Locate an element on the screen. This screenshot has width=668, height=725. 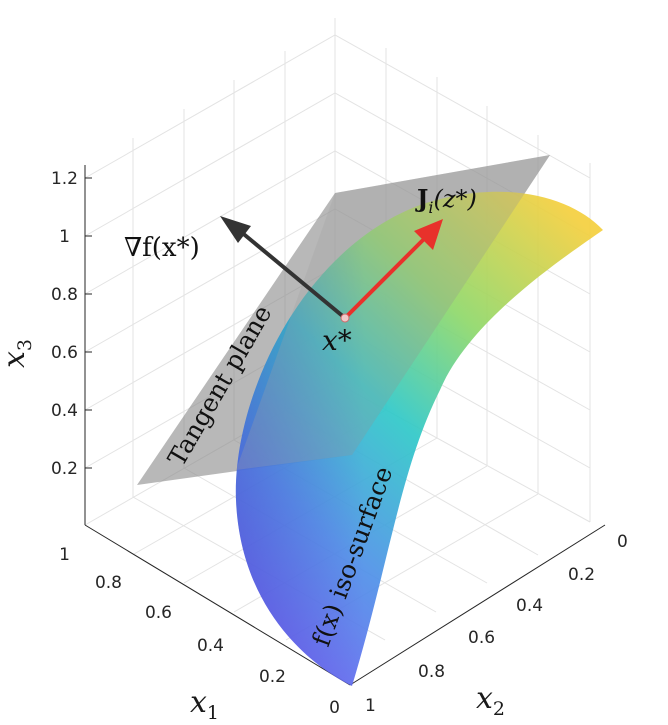
x2-tick: 0 is located at coordinates (622, 542).